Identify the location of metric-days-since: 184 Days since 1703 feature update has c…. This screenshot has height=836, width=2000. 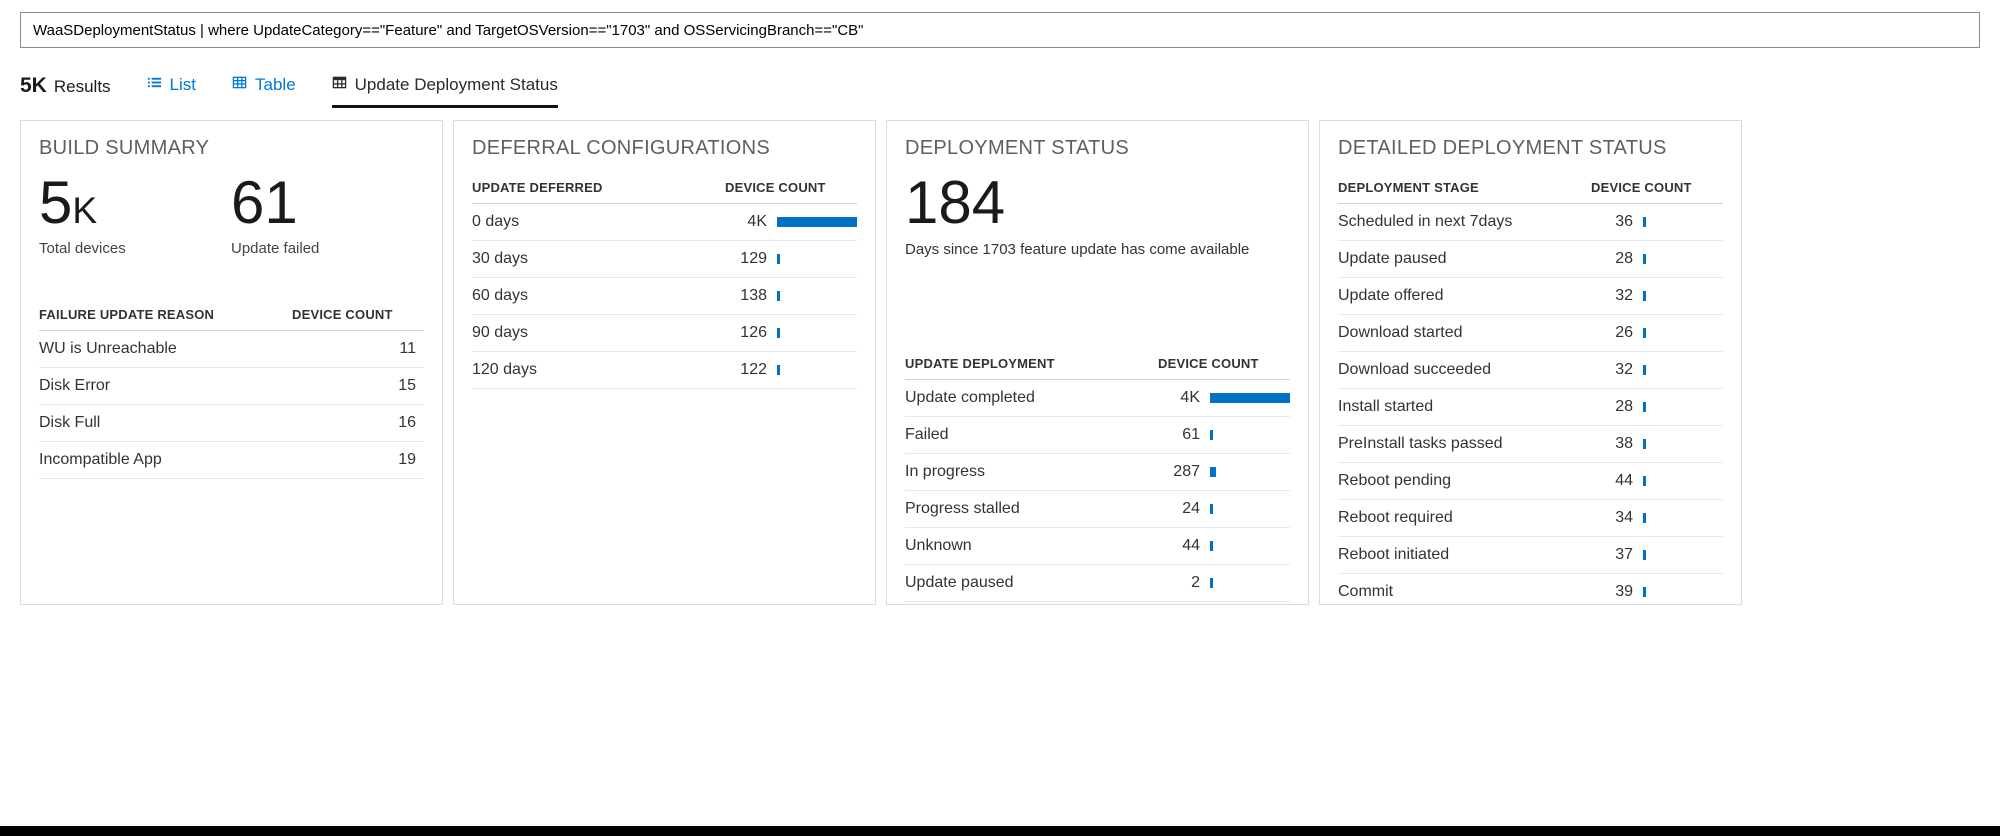
(1097, 215).